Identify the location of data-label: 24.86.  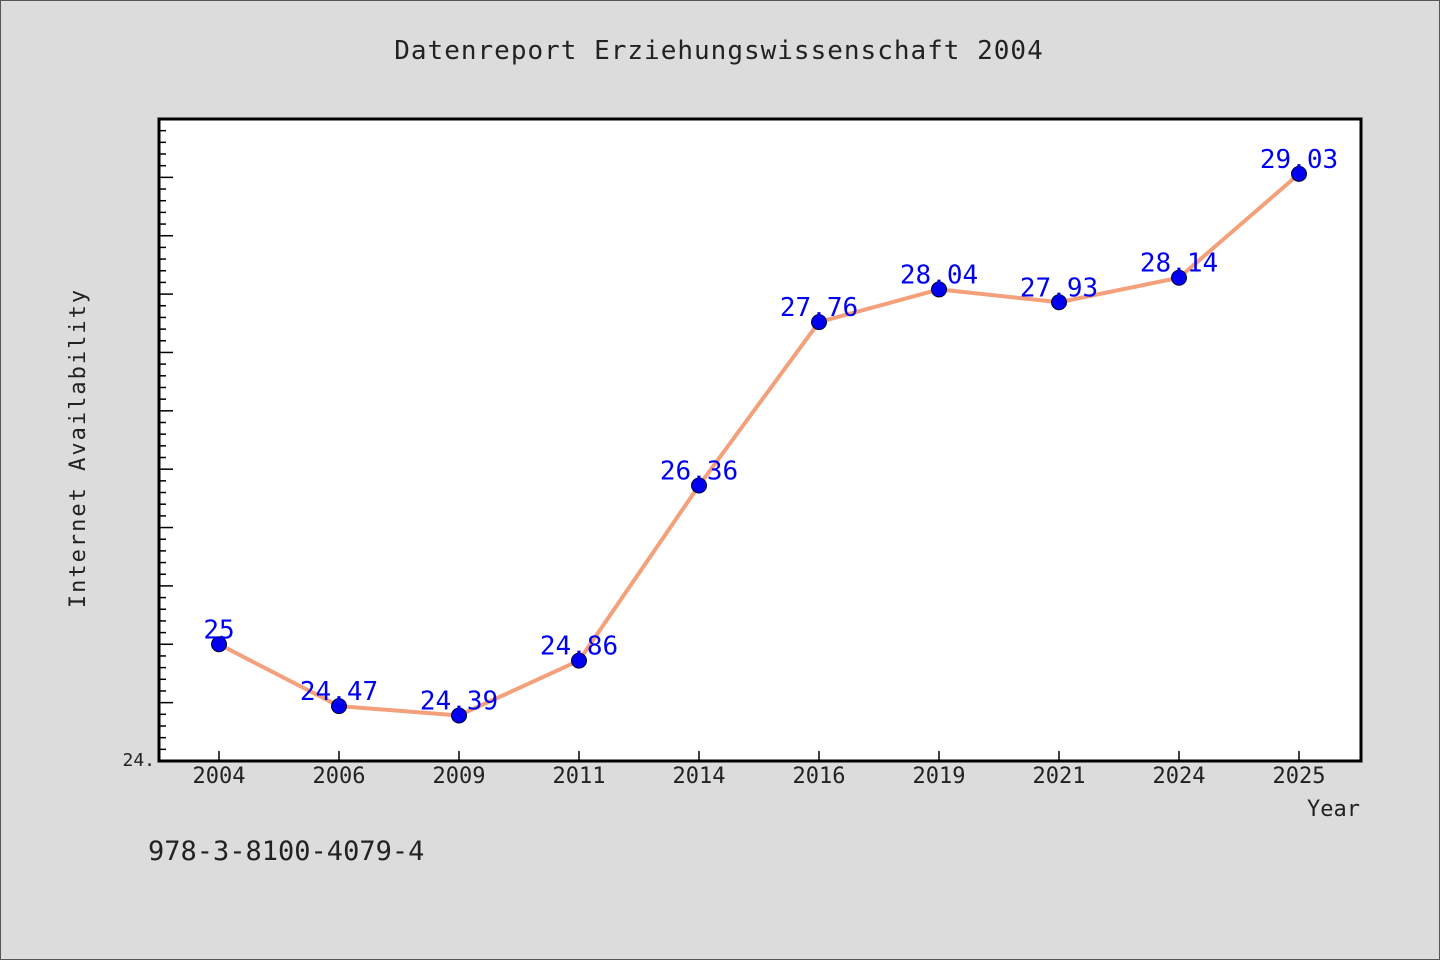
(579, 647).